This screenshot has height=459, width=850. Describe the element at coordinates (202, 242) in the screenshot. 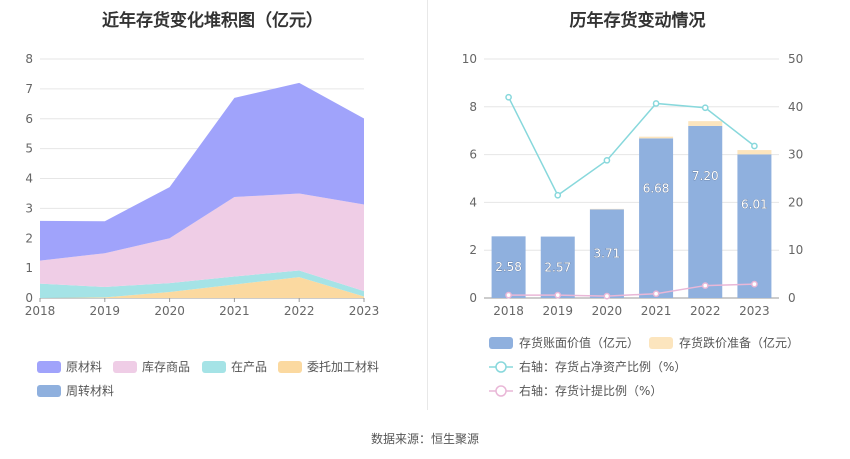

I see `area-series-库存商品` at that location.